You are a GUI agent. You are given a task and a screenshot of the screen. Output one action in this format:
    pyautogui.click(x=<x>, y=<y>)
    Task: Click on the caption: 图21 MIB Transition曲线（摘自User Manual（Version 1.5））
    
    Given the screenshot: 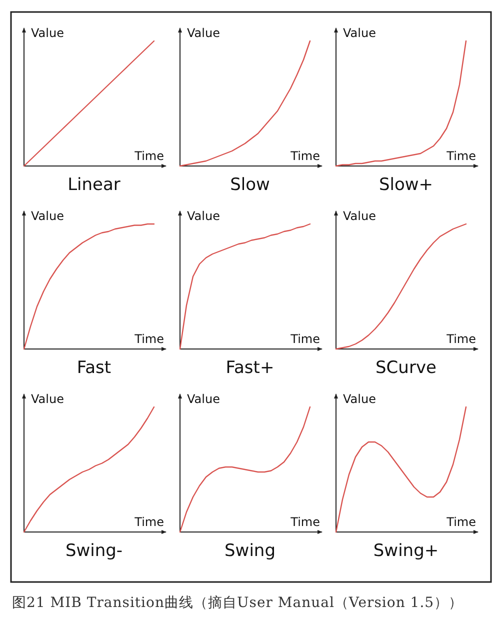 What is the action you would take?
    pyautogui.click(x=238, y=603)
    